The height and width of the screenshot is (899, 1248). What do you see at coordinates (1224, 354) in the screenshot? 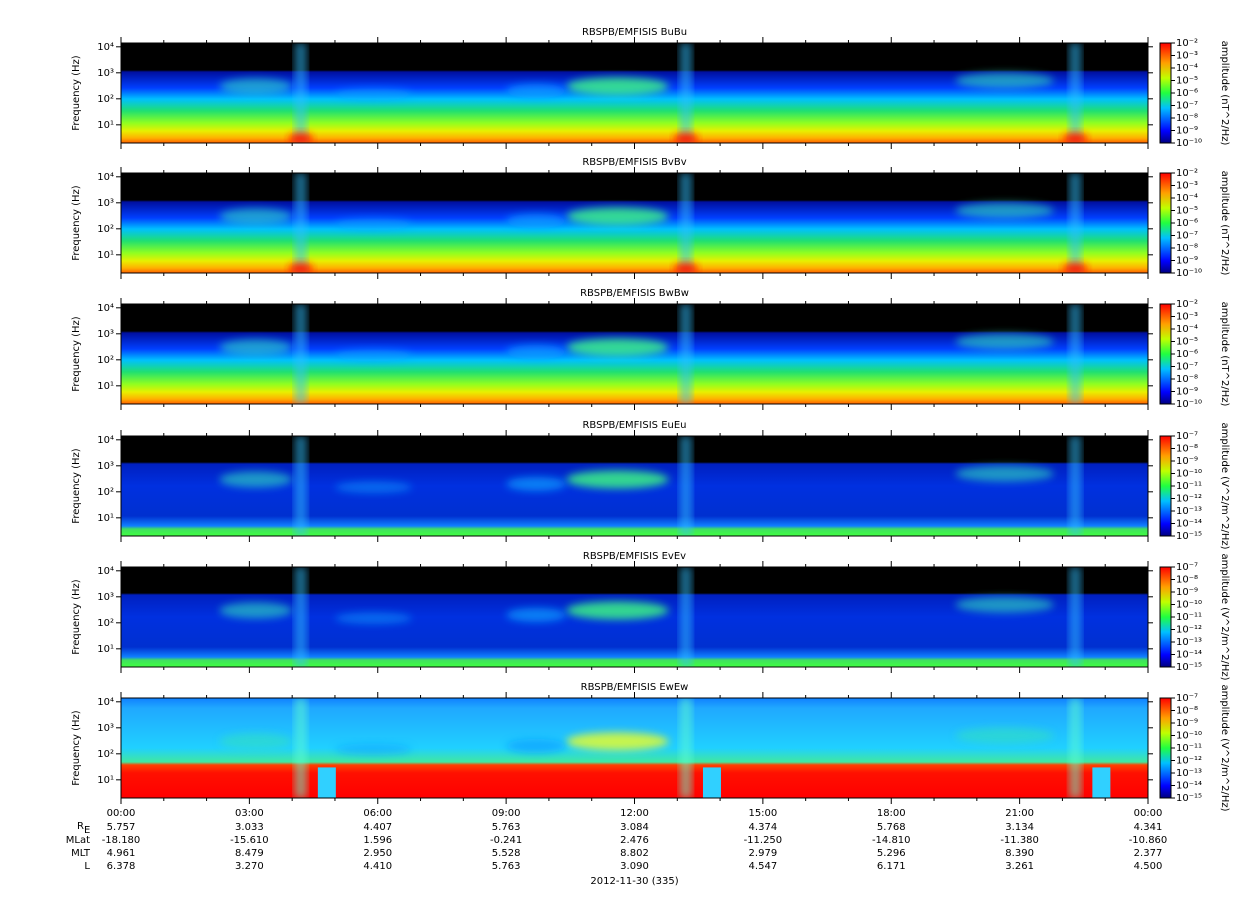
I see `colorbar-label: amplitude (nT^2/Hz)` at bounding box center [1224, 354].